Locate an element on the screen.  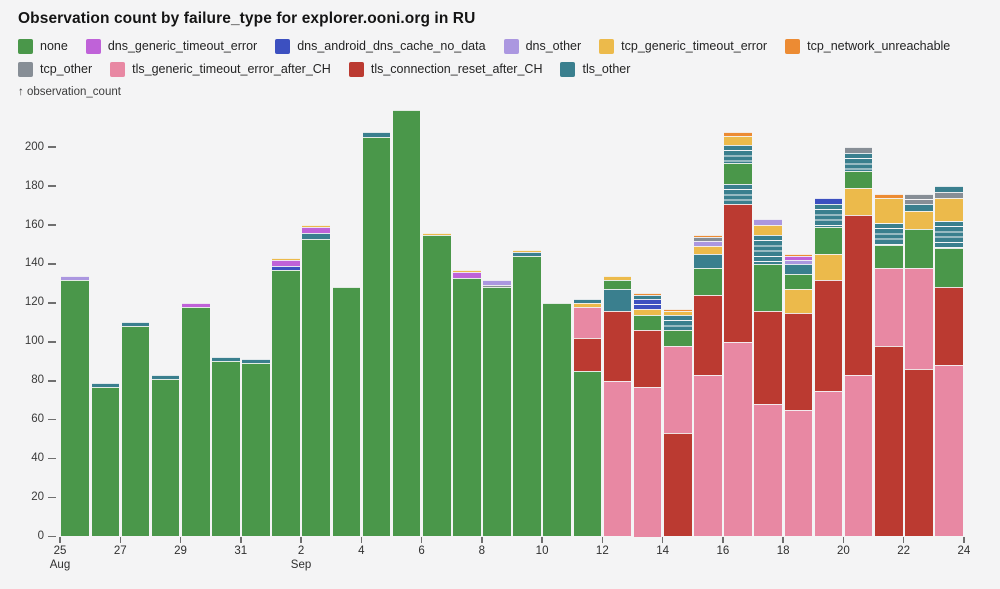
legend-item-tcp_network_unreachable: tcp_network_unreachable is located at coordinates (867, 46).